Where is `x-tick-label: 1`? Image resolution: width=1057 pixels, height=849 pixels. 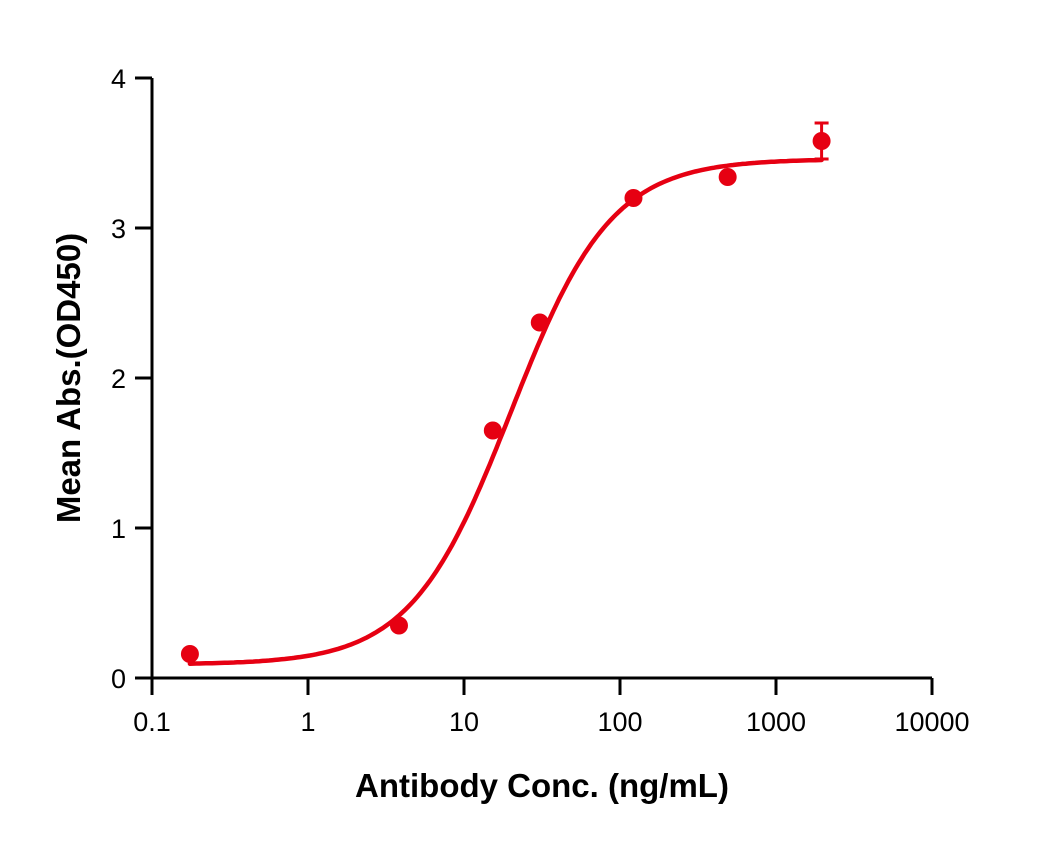
x-tick-label: 1 is located at coordinates (307, 722).